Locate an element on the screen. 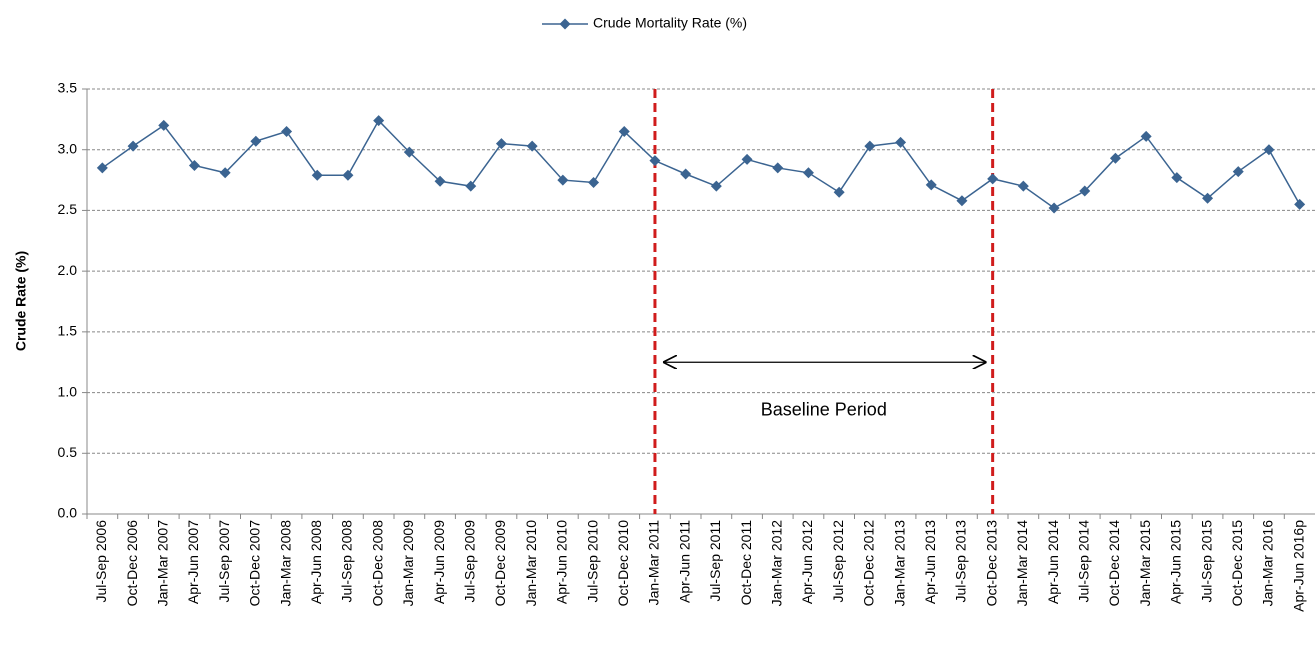 Image resolution: width=1315 pixels, height=657 pixels. x-tick-label: Jul-Sep 2010 is located at coordinates (592, 561).